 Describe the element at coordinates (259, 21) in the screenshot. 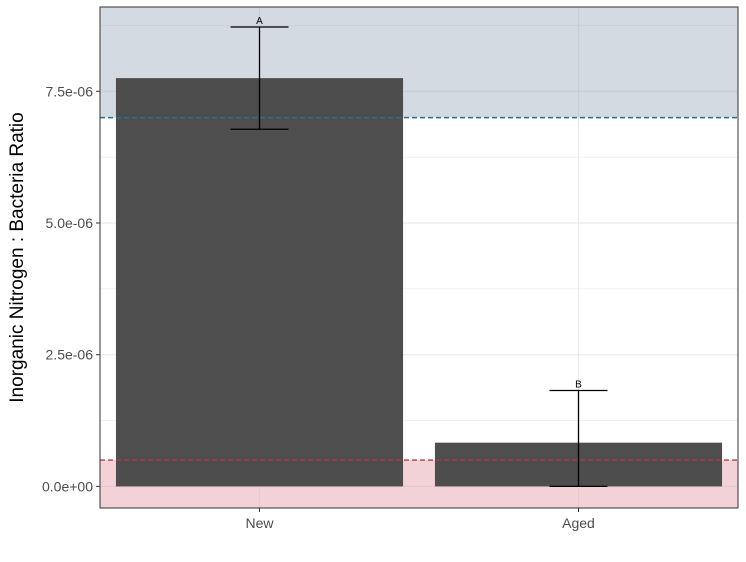

I see `significance-label: A` at that location.